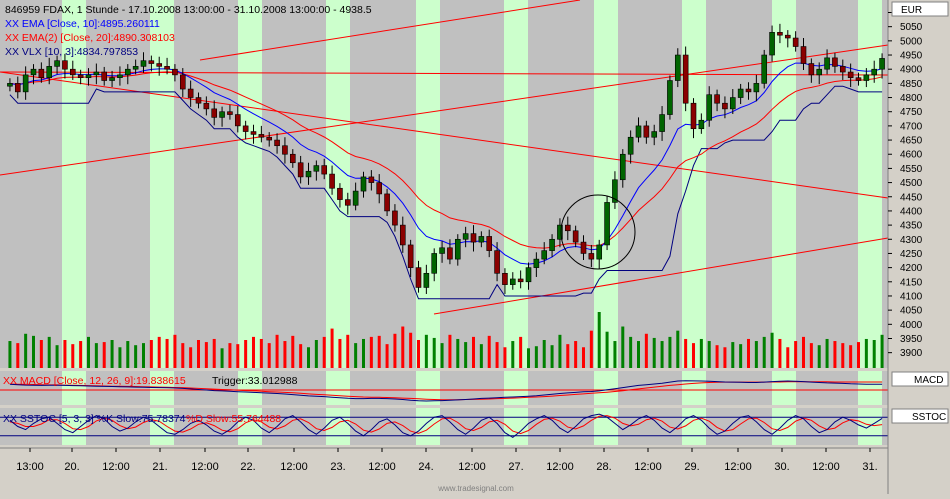 The width and height of the screenshot is (950, 499). I want to click on sstoc-label-box, so click(920, 416).